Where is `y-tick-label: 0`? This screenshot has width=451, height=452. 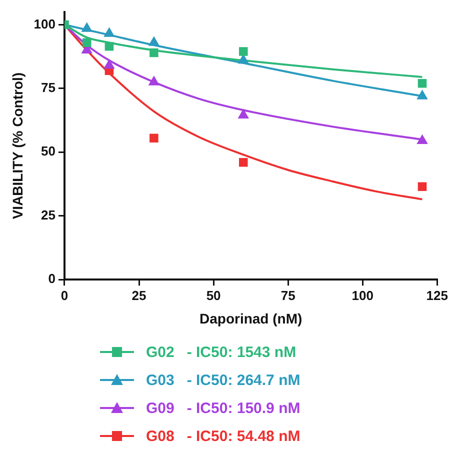
y-tick-label: 0 is located at coordinates (52, 278).